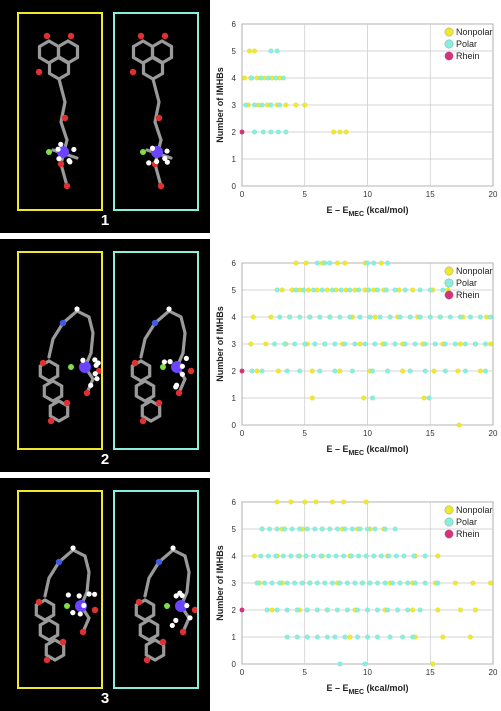  Describe the element at coordinates (234, 344) in the screenshot. I see `y-tick-label: 3` at that location.